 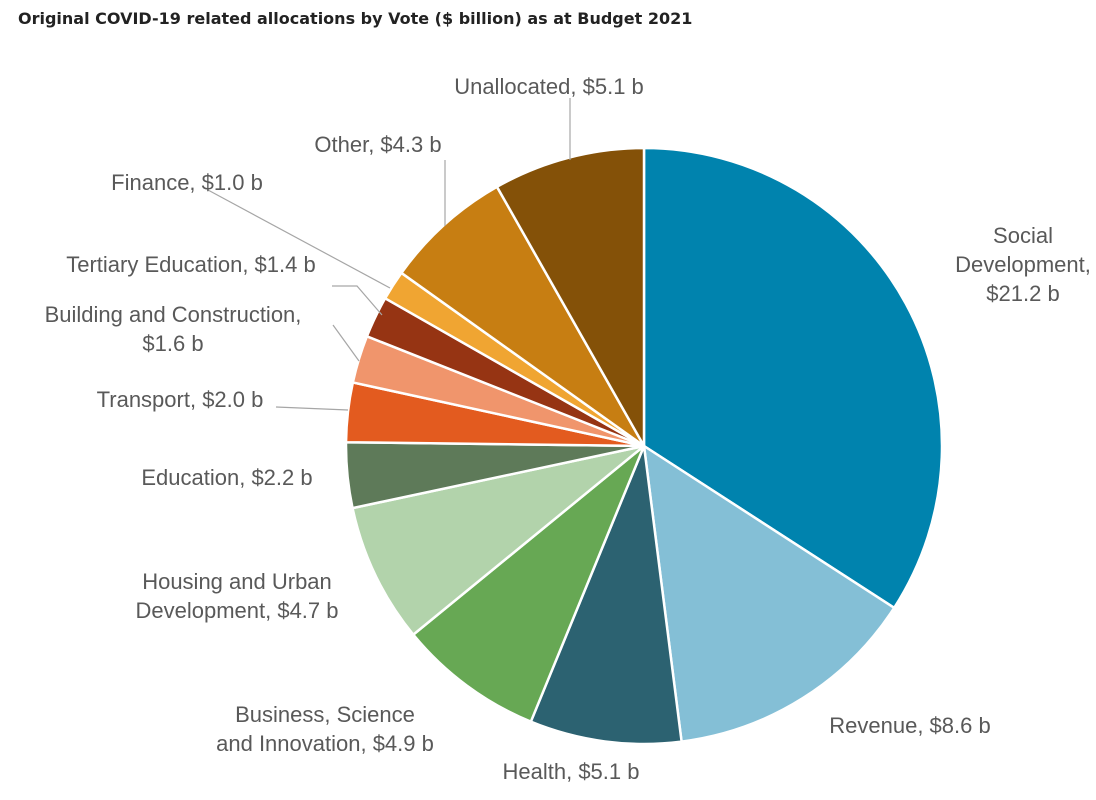 What do you see at coordinates (325, 714) in the screenshot?
I see `slice-label-line: Business, Science` at bounding box center [325, 714].